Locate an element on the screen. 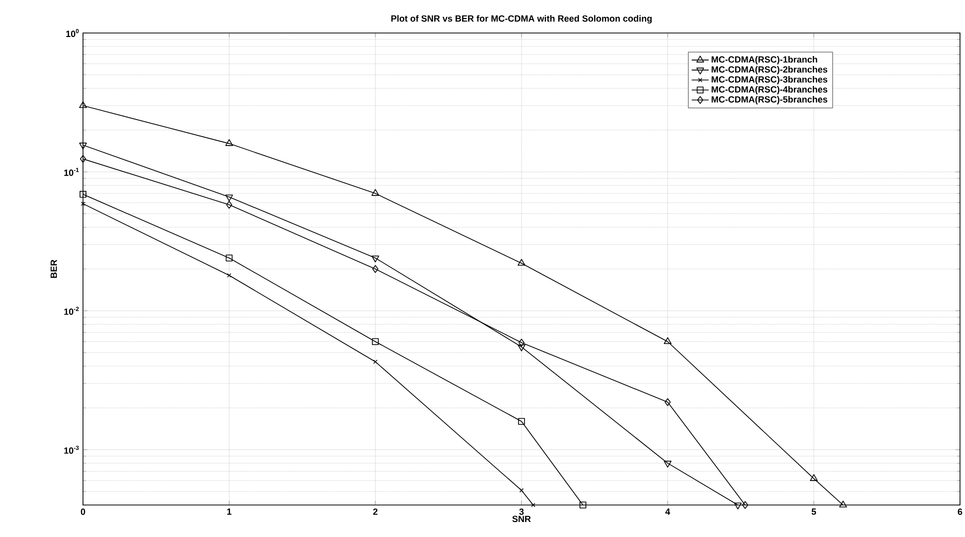 This screenshot has height=537, width=965. legend-label: MC-CDMA(RSC)-3branches is located at coordinates (770, 80).